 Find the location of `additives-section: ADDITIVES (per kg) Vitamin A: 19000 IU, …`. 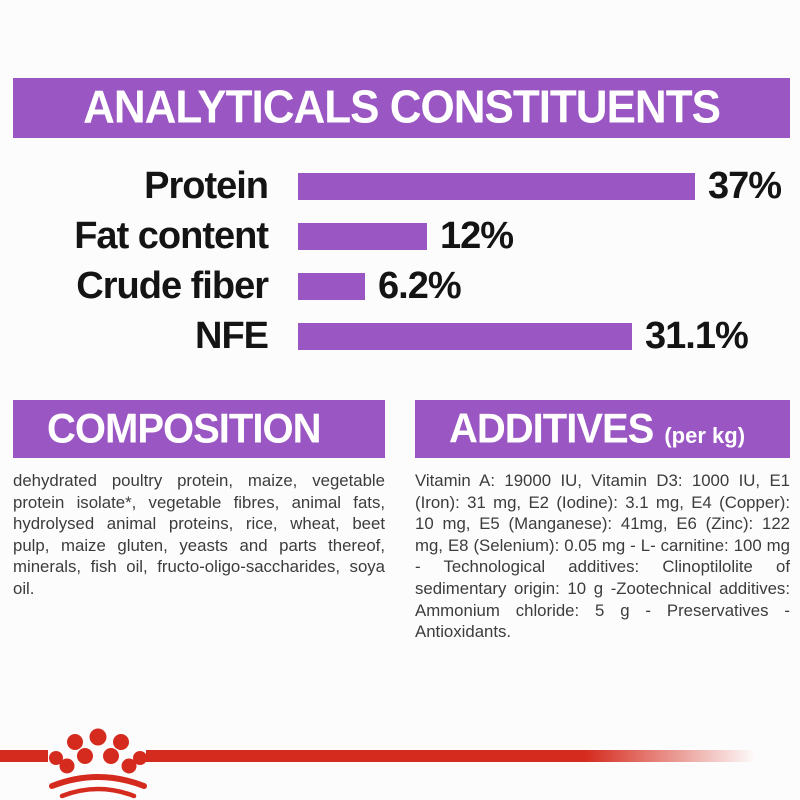

additives-section: ADDITIVES (per kg) Vitamin A: 19000 IU, … is located at coordinates (602, 521).